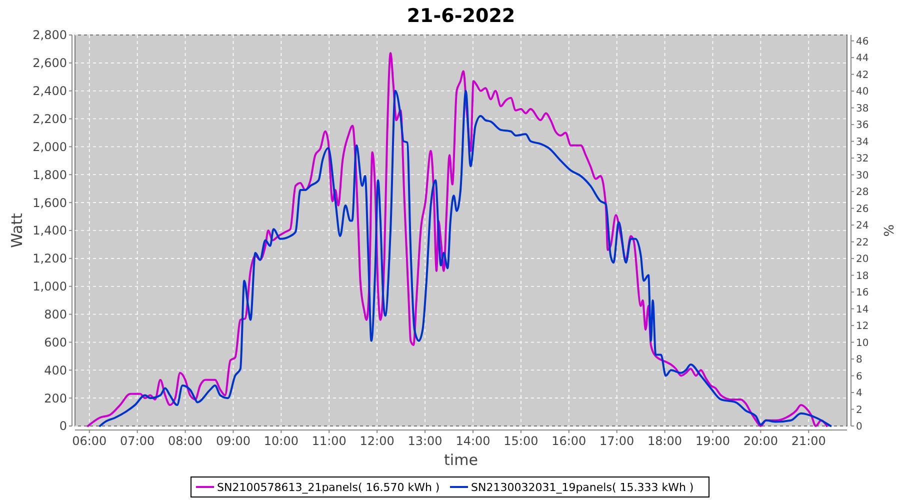 Image resolution: width=900 pixels, height=500 pixels. Describe the element at coordinates (582, 487) in the screenshot. I see `legend-label: SN2130032031_19panels( 15.333 kWh )` at that location.